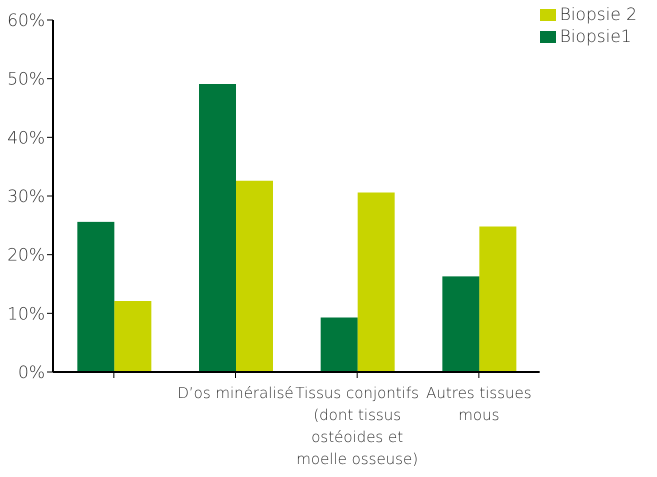 The height and width of the screenshot is (477, 657). I want to click on x-tick-label: Autres tissues mous, so click(479, 404).